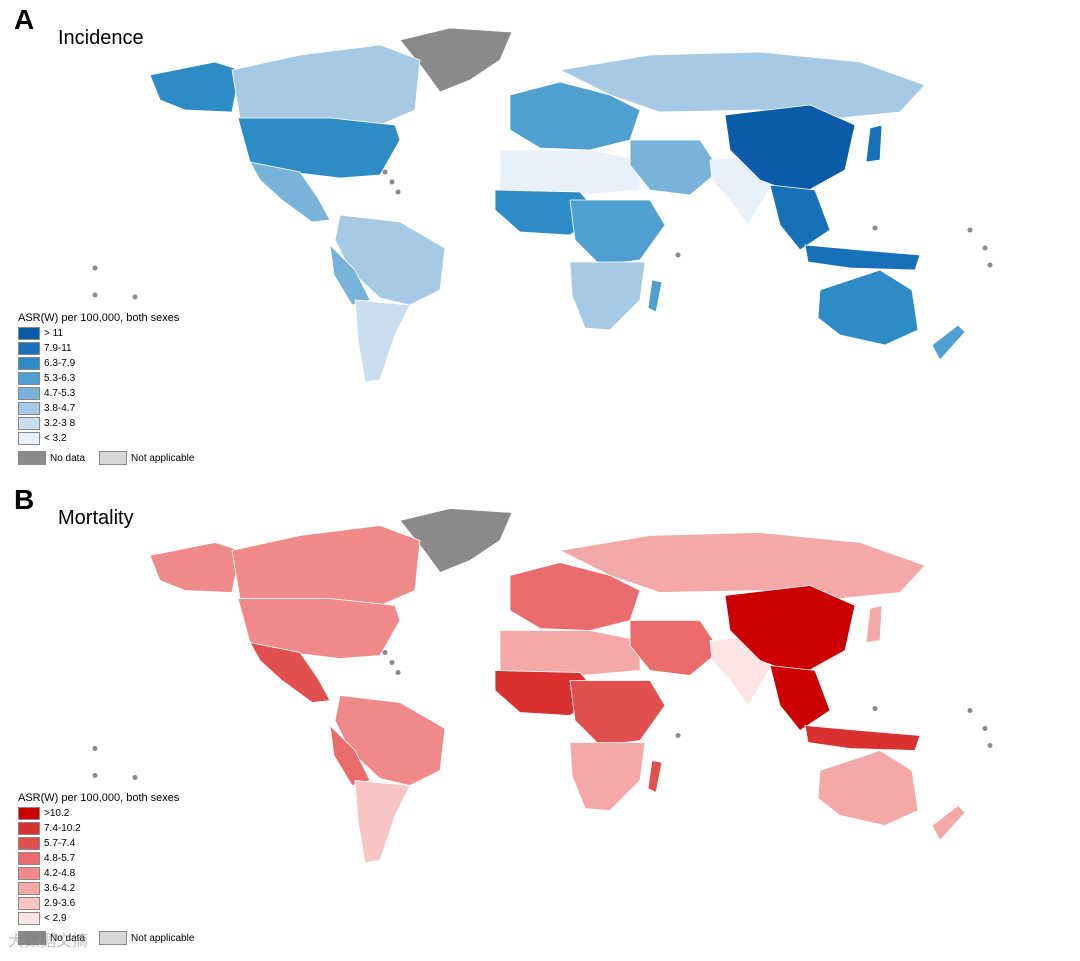  Describe the element at coordinates (55, 918) in the screenshot. I see `legend-label: < 2.9` at that location.